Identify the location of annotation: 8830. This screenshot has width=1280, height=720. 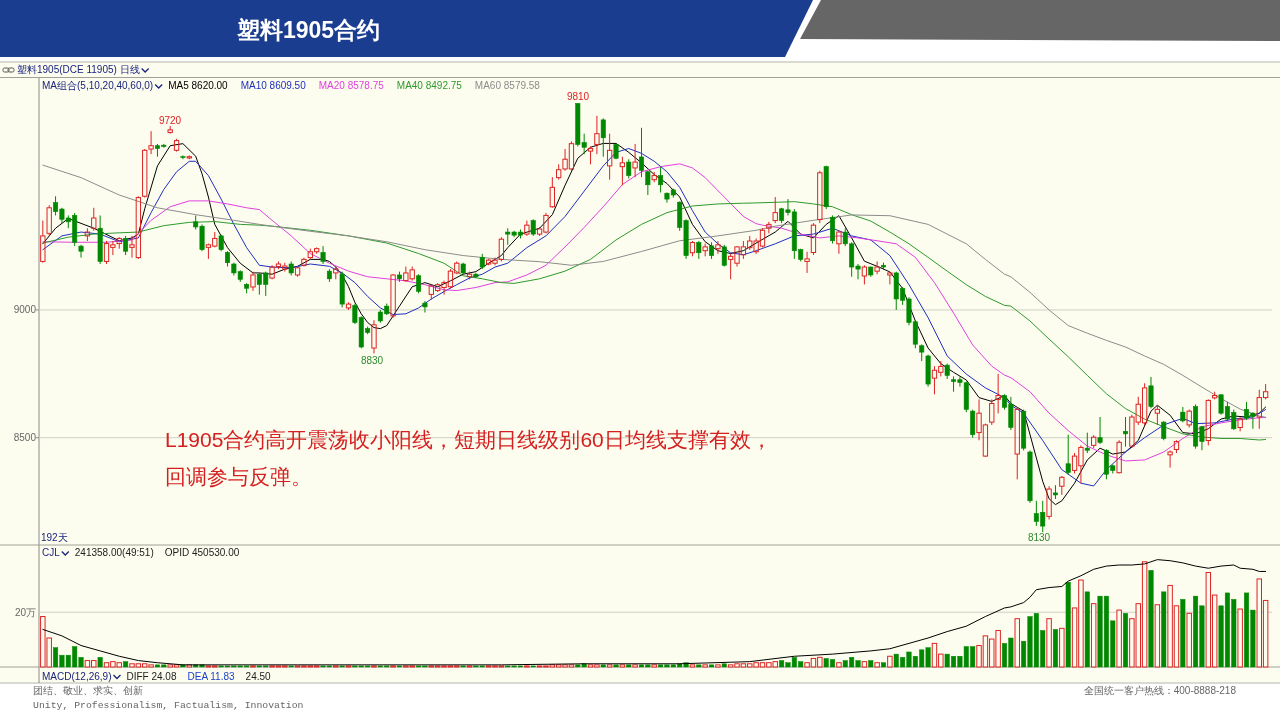
(372, 360).